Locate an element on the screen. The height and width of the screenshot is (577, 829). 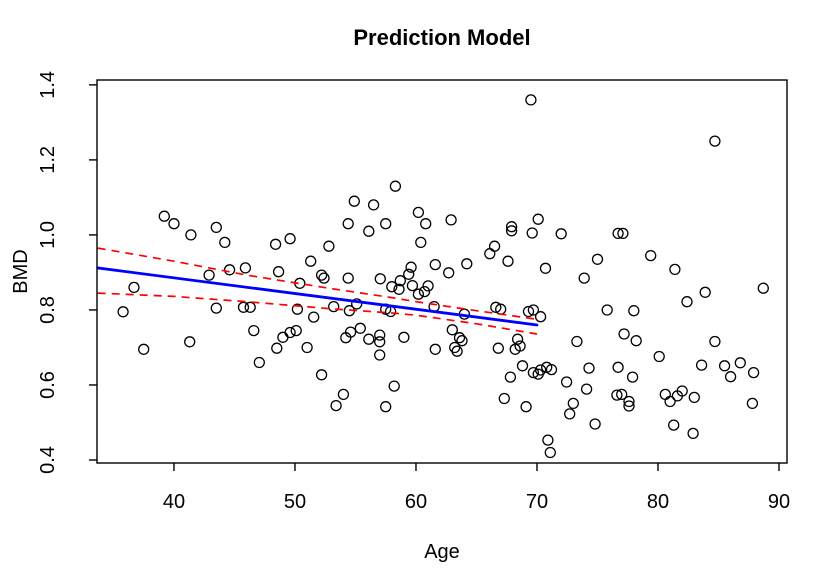
y-tick-label: 0.4 is located at coordinates (48, 460).